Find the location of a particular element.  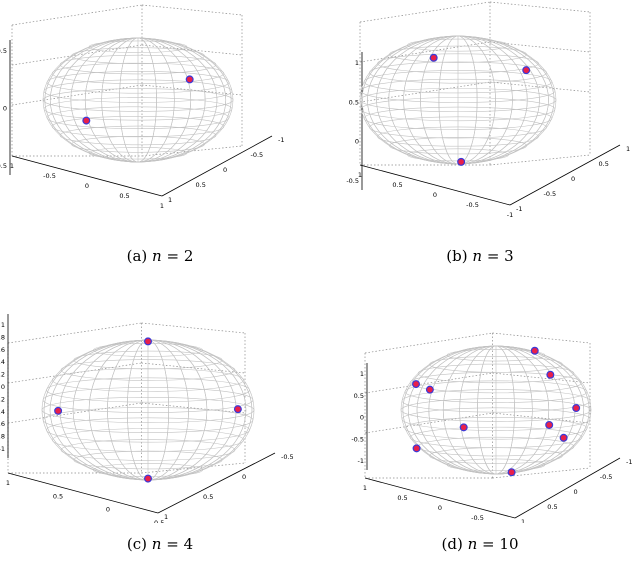

z-tick-label: -0.6 is located at coordinates (2, 424).